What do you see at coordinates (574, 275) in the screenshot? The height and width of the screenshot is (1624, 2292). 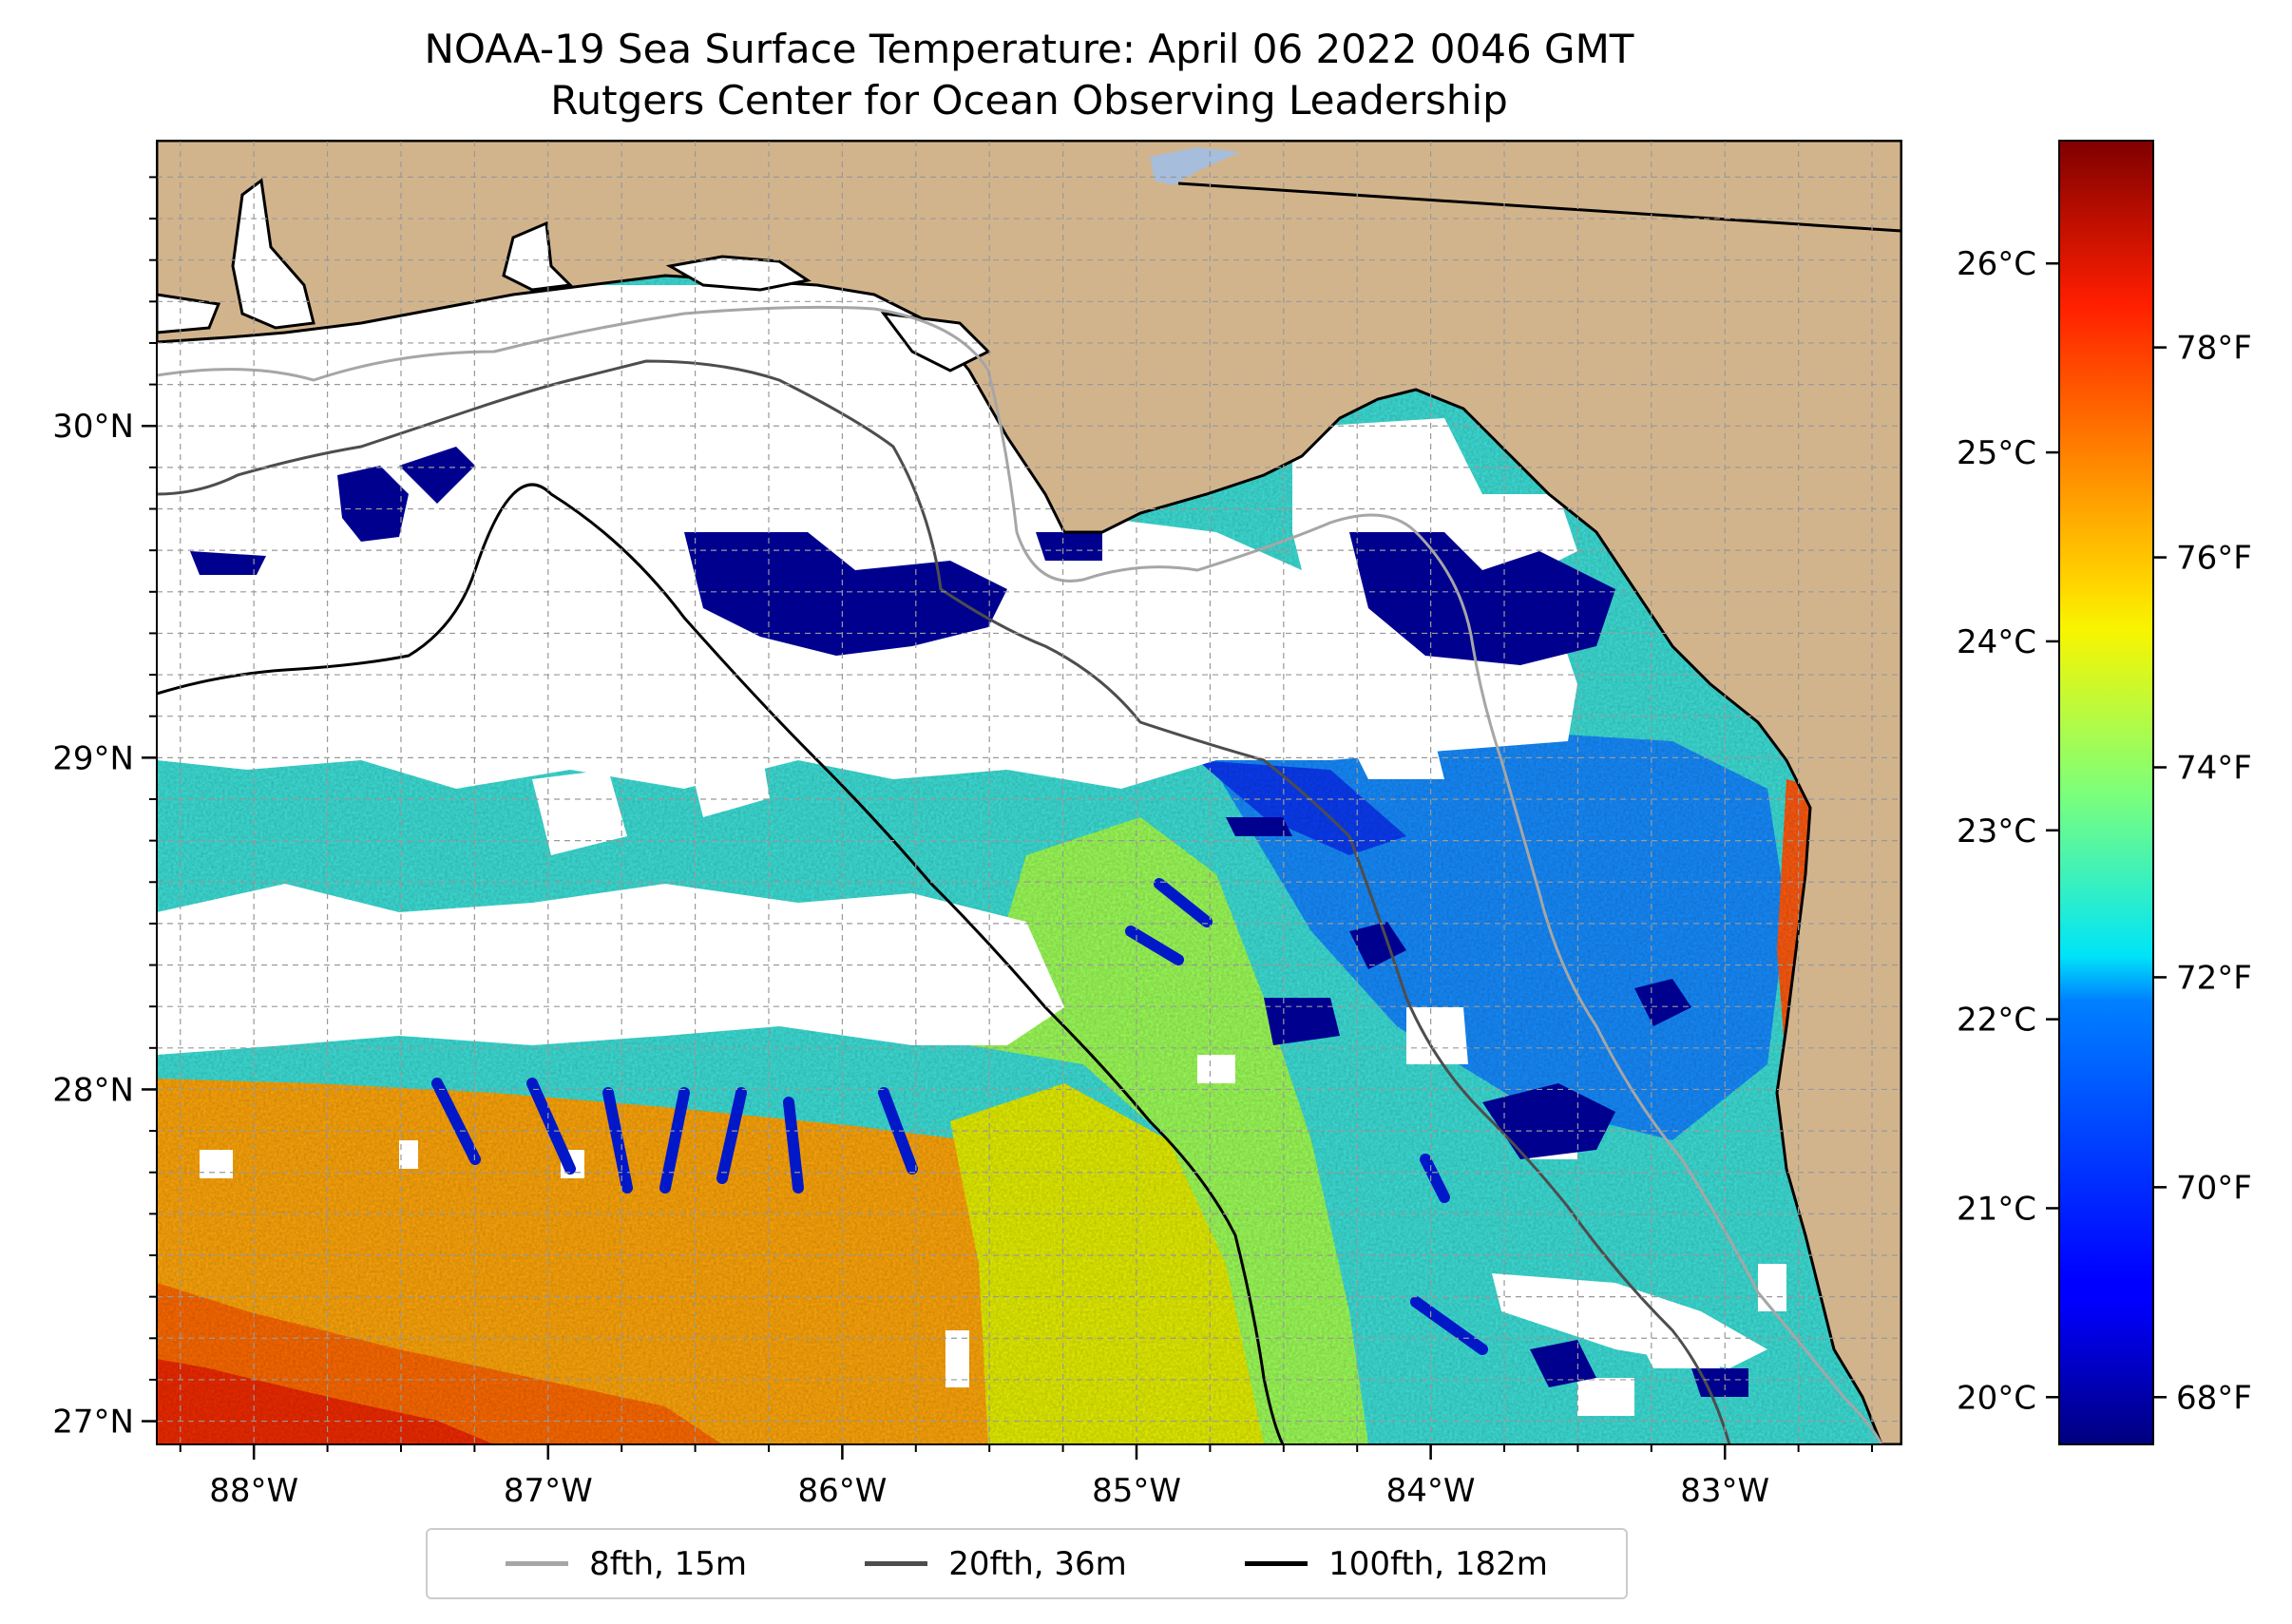 I see `inland-water` at bounding box center [574, 275].